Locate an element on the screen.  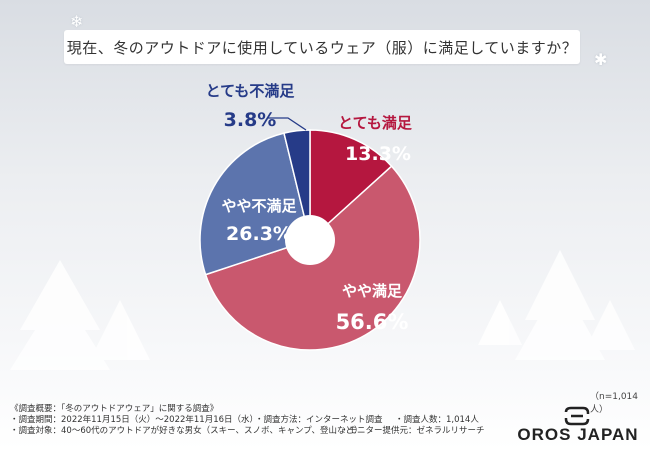
value-somewhat-dissatisfied: 26.3% is located at coordinates (259, 234).